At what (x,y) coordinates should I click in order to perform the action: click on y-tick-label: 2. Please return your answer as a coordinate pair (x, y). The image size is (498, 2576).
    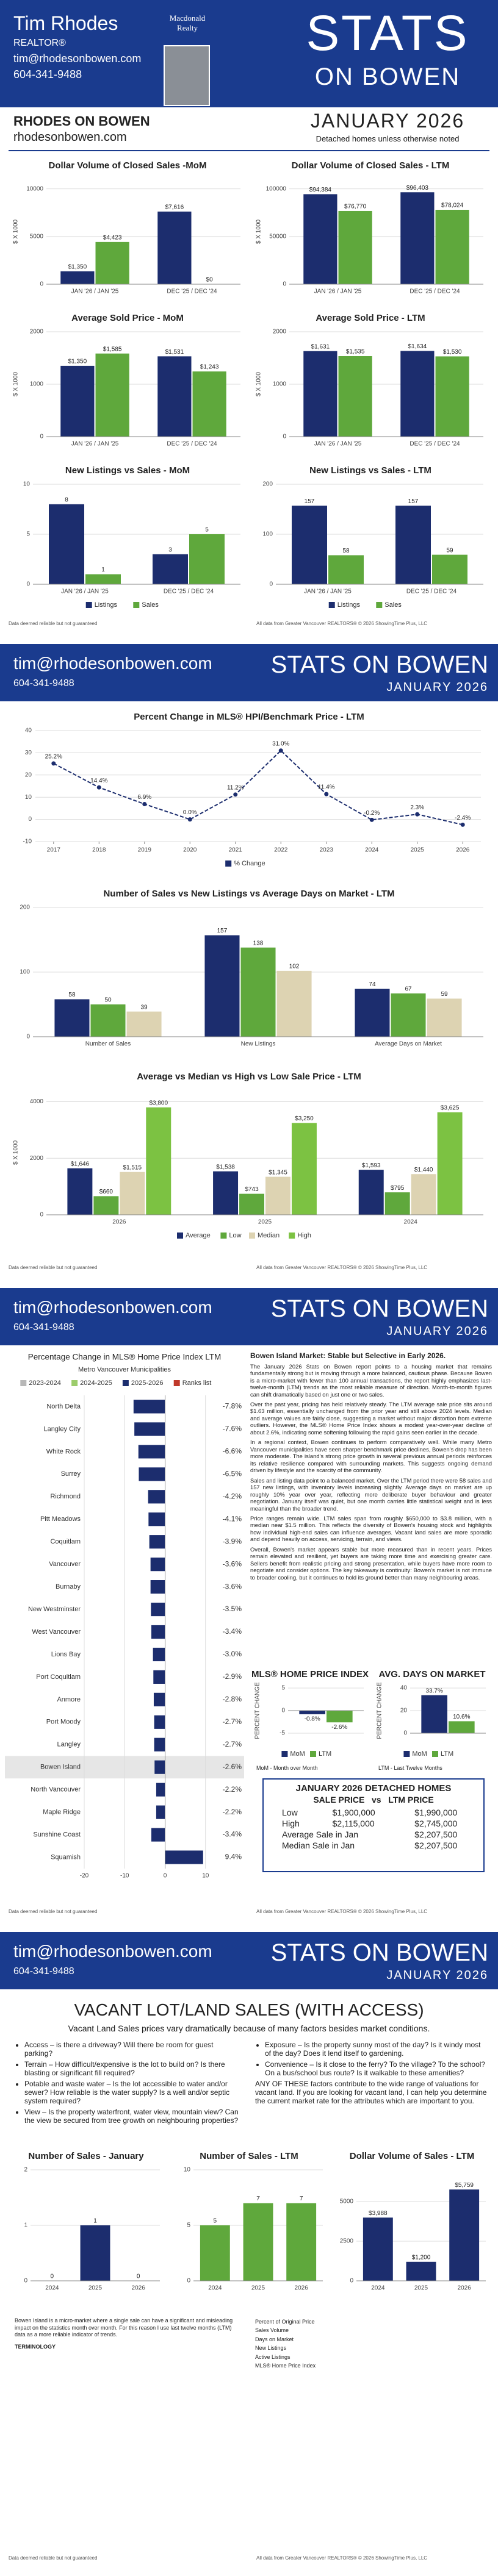
    Looking at the image, I should click on (26, 2170).